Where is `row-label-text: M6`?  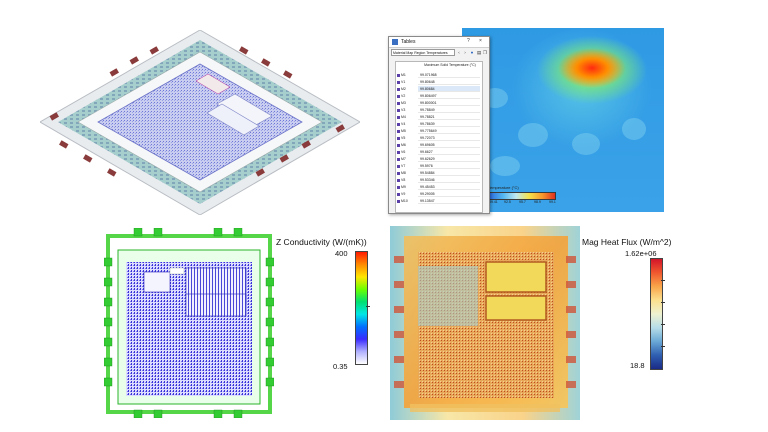 row-label-text: M6 is located at coordinates (403, 145).